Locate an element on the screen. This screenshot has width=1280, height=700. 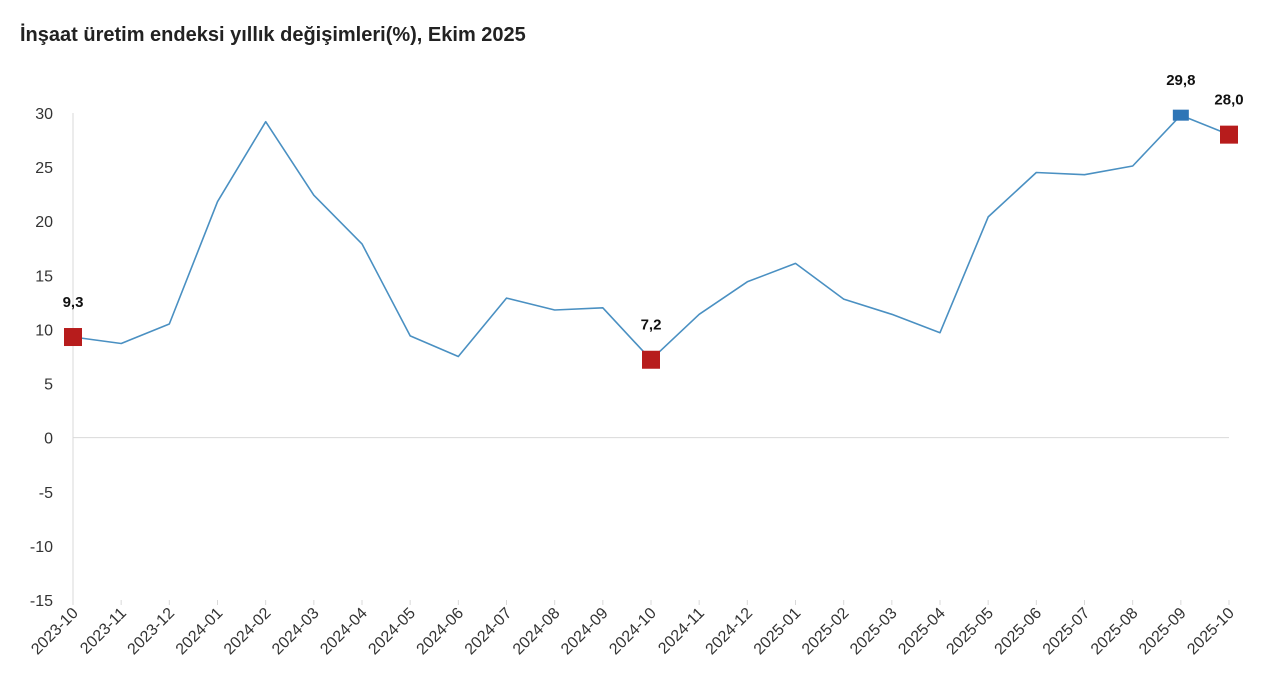
x-tick-label: 2023-10 is located at coordinates (55, 632).